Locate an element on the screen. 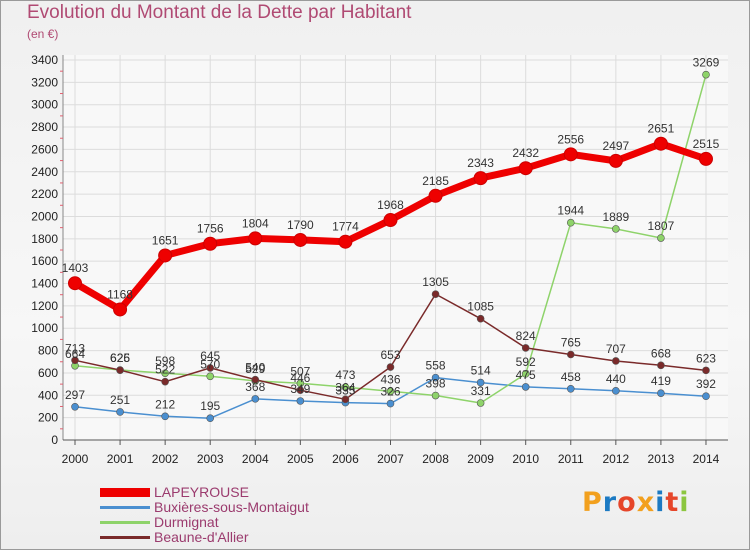 The width and height of the screenshot is (750, 550). x-tick-label: 2012 is located at coordinates (615, 459).